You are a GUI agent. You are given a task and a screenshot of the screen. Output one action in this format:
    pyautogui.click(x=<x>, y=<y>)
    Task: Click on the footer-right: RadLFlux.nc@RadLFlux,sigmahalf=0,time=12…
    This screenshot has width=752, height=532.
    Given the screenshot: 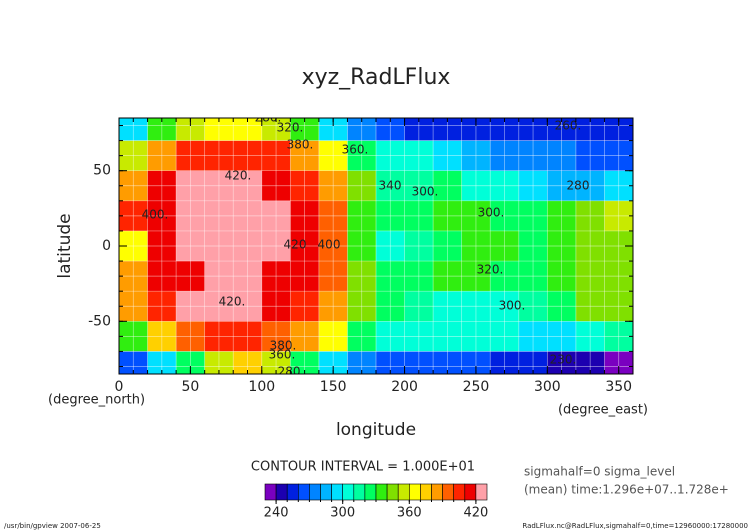 What is the action you would take?
    pyautogui.click(x=635, y=526)
    